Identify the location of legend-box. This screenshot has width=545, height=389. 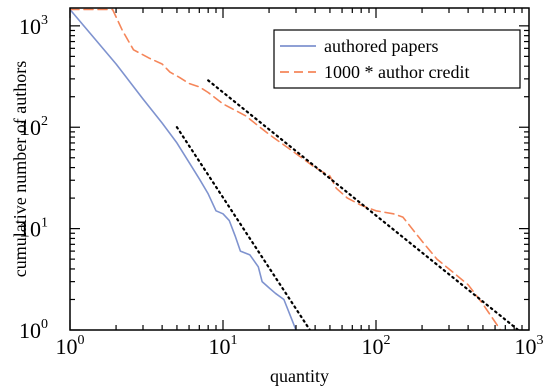
(397, 59).